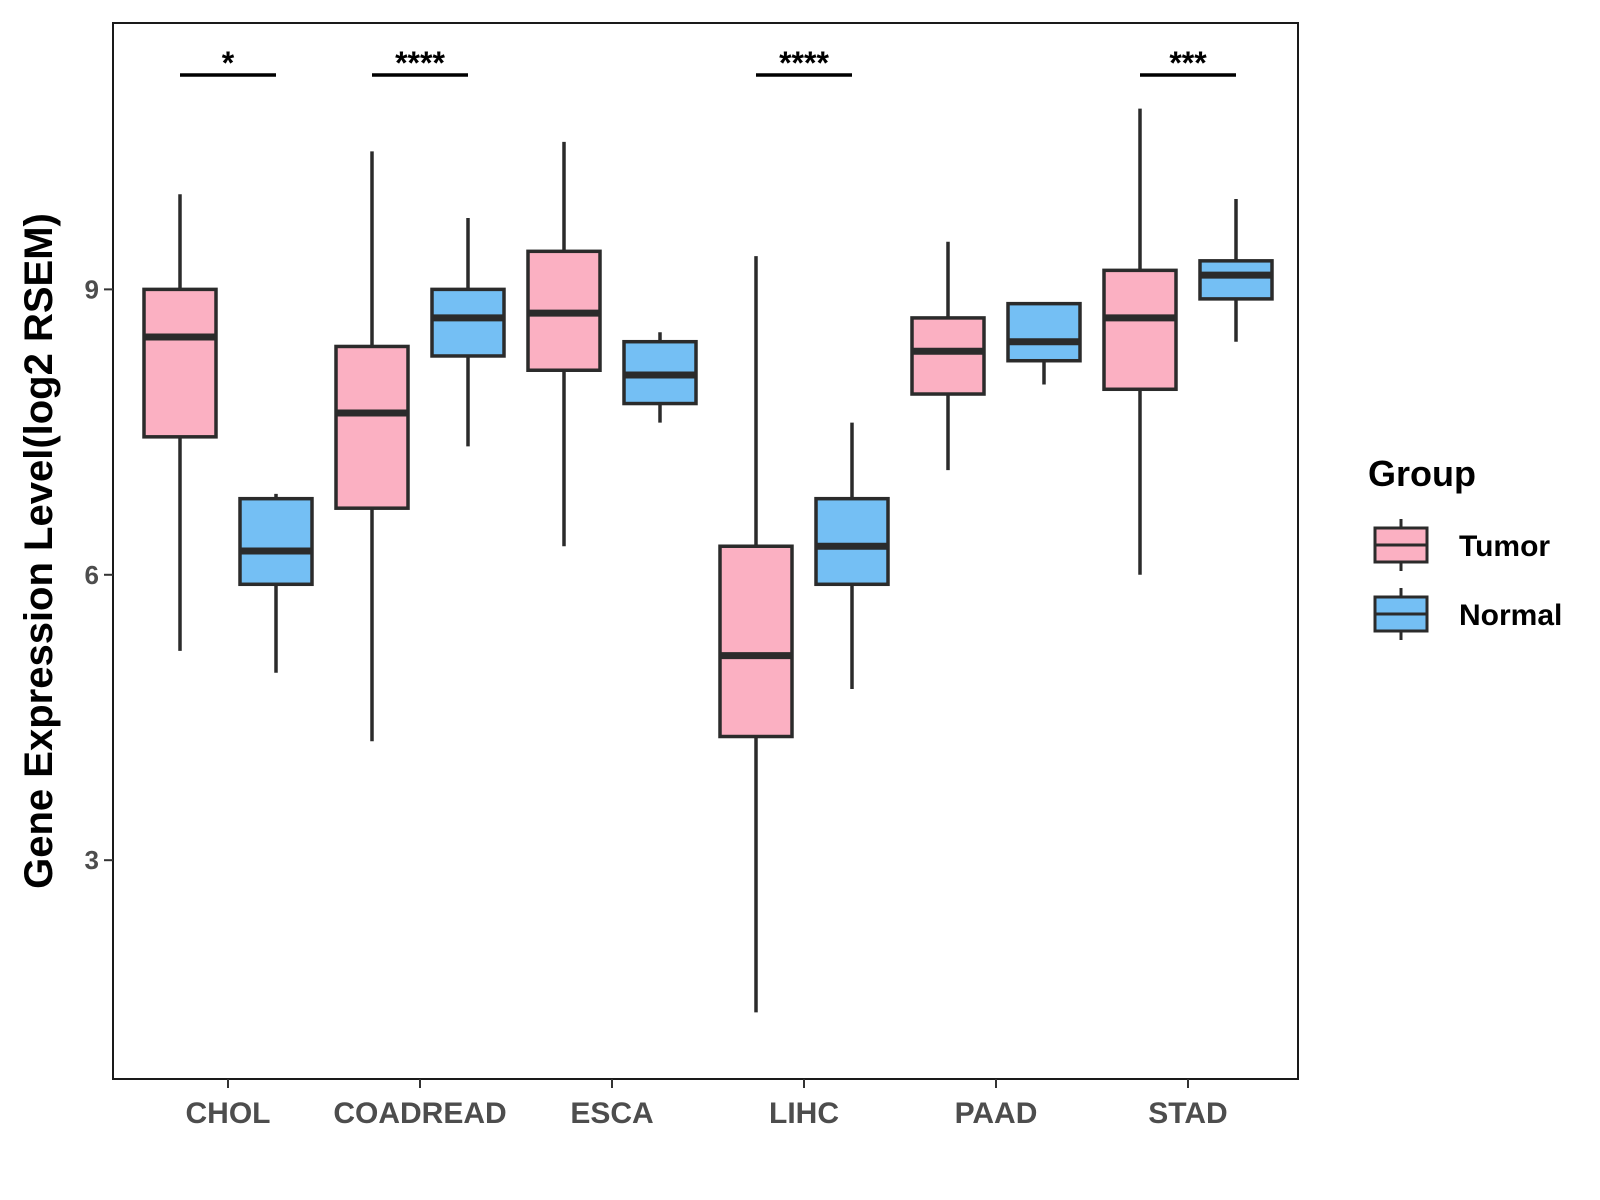  What do you see at coordinates (1044, 332) in the screenshot?
I see `box-body-paad-normal` at bounding box center [1044, 332].